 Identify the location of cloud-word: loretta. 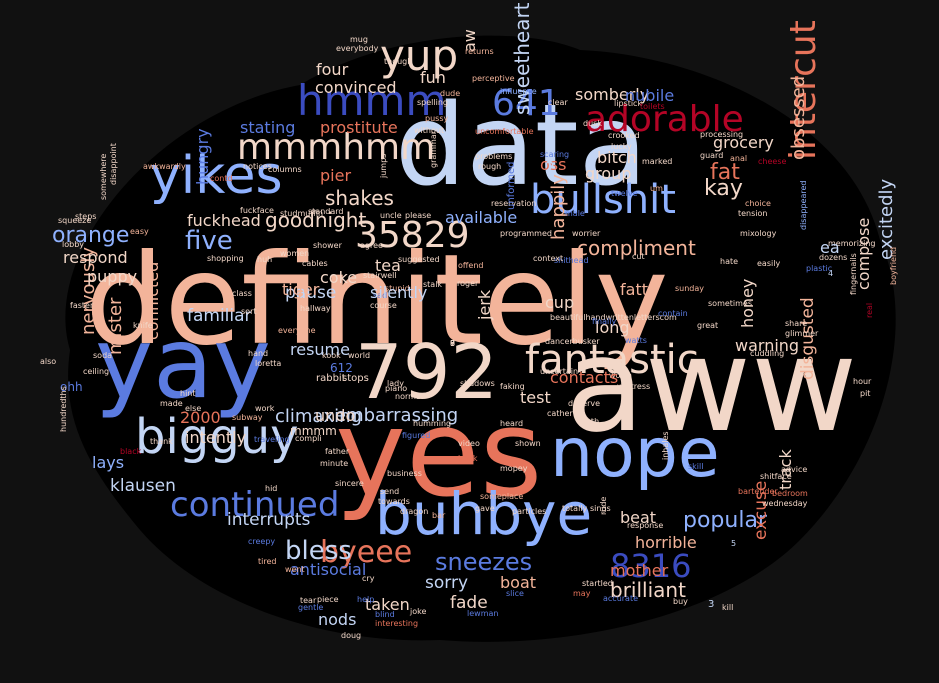
(268, 363).